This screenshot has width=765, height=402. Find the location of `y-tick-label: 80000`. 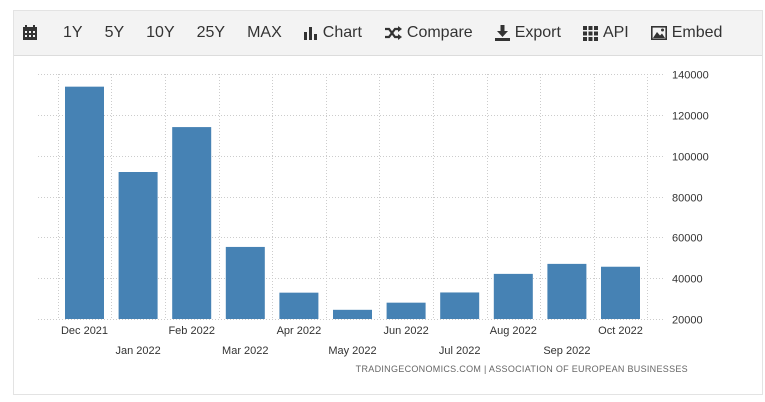

y-tick-label: 80000 is located at coordinates (687, 199).